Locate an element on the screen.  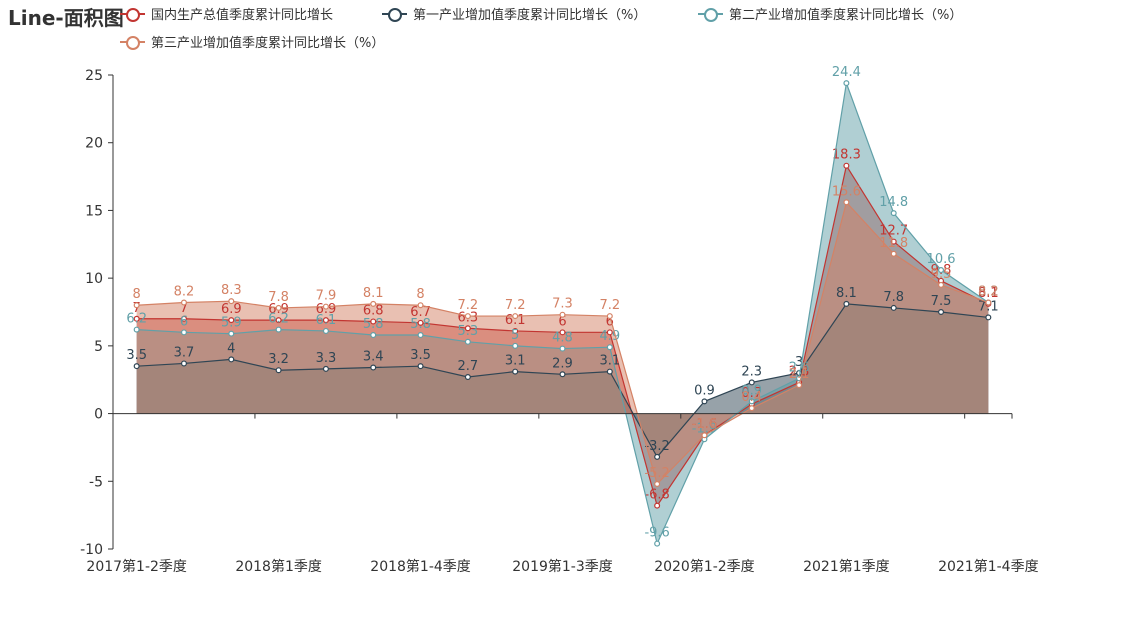
data-label: 8.3 is located at coordinates (231, 290).